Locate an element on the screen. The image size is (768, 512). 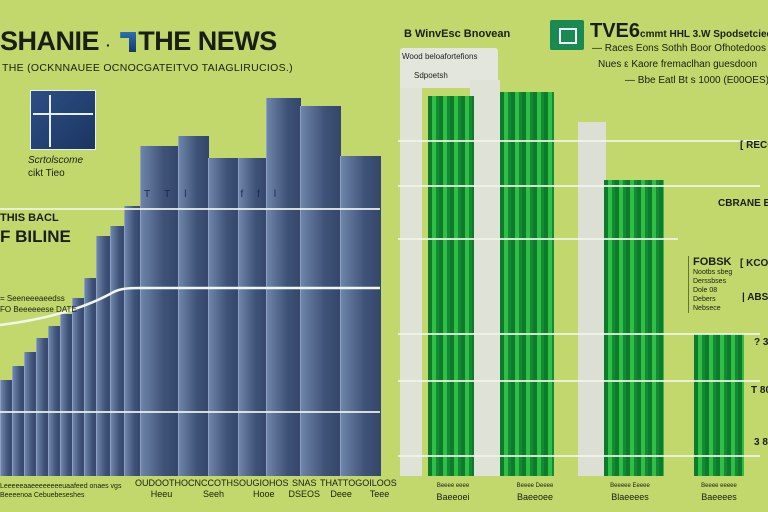
right-axis-label: CBRANE B is located at coordinates (743, 203).